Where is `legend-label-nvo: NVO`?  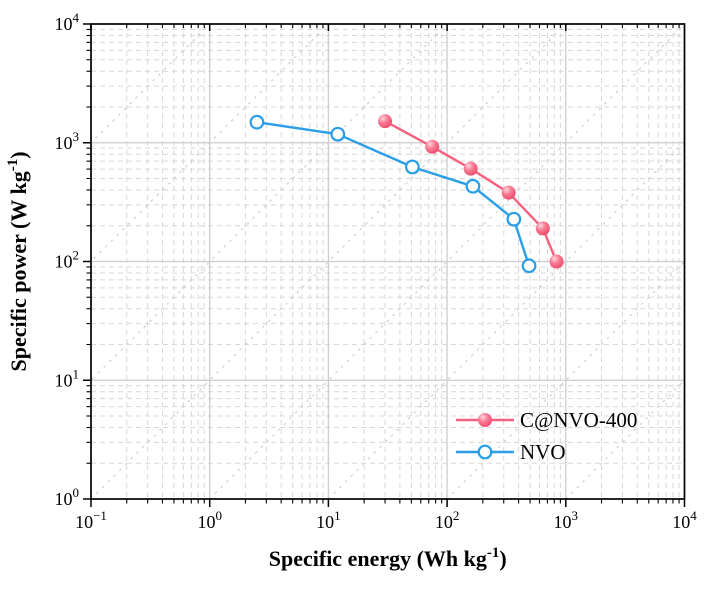
legend-label-nvo: NVO is located at coordinates (543, 452).